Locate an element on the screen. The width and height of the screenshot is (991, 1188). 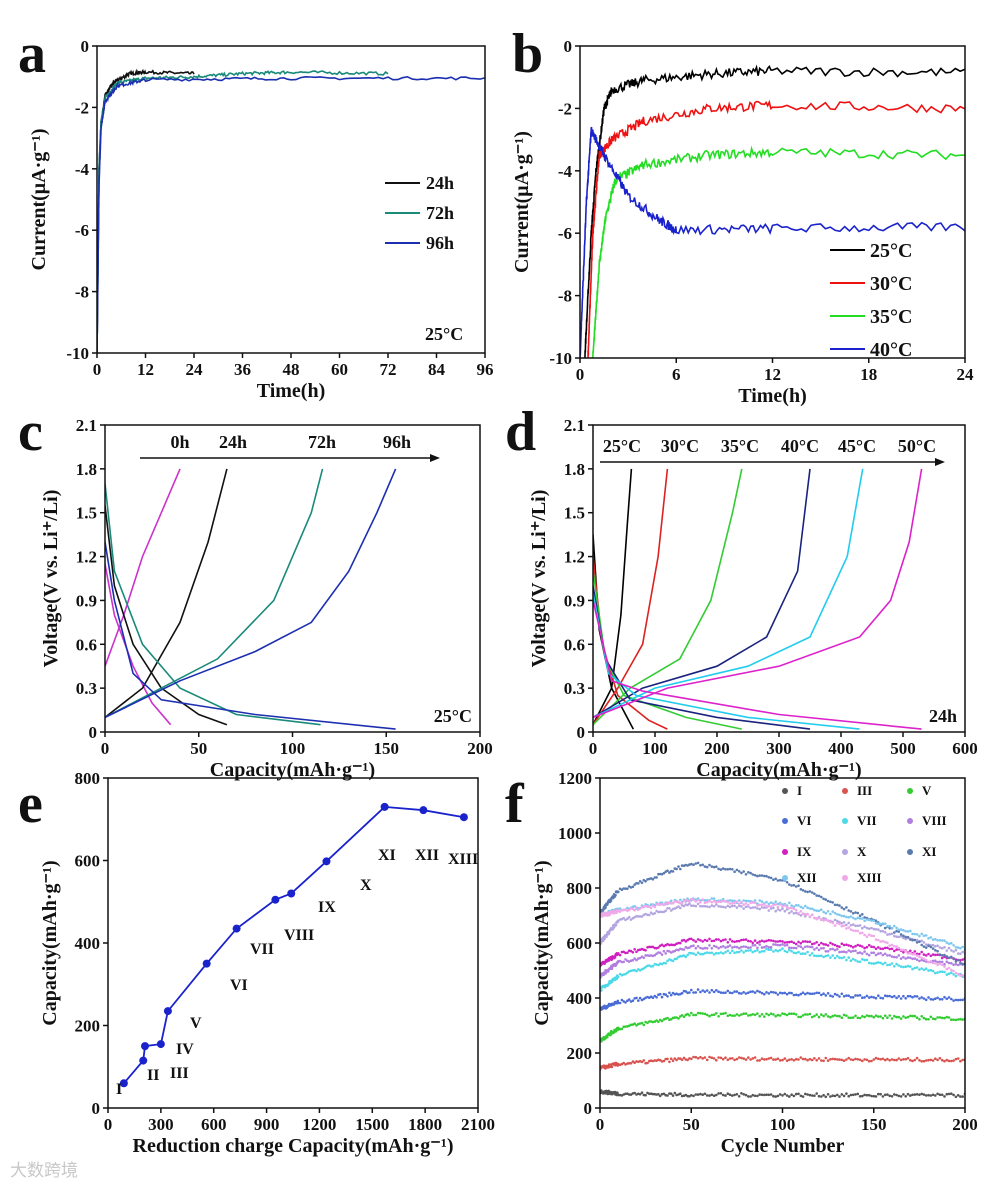
point-label: III is located at coordinates (179, 1073).